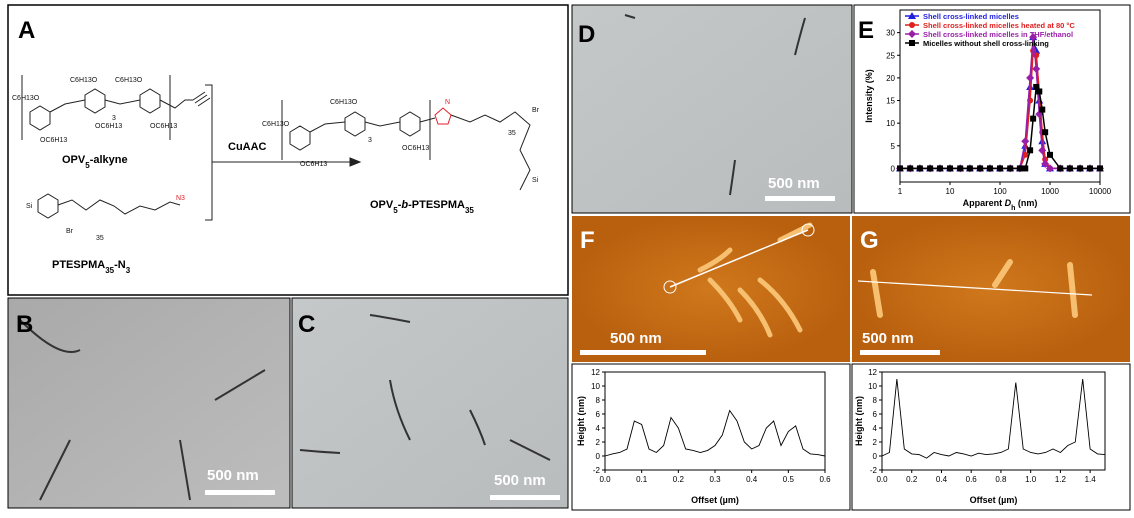 The width and height of the screenshot is (1134, 518). What do you see at coordinates (100, 238) in the screenshot?
I see `atom-label: 35` at bounding box center [100, 238].